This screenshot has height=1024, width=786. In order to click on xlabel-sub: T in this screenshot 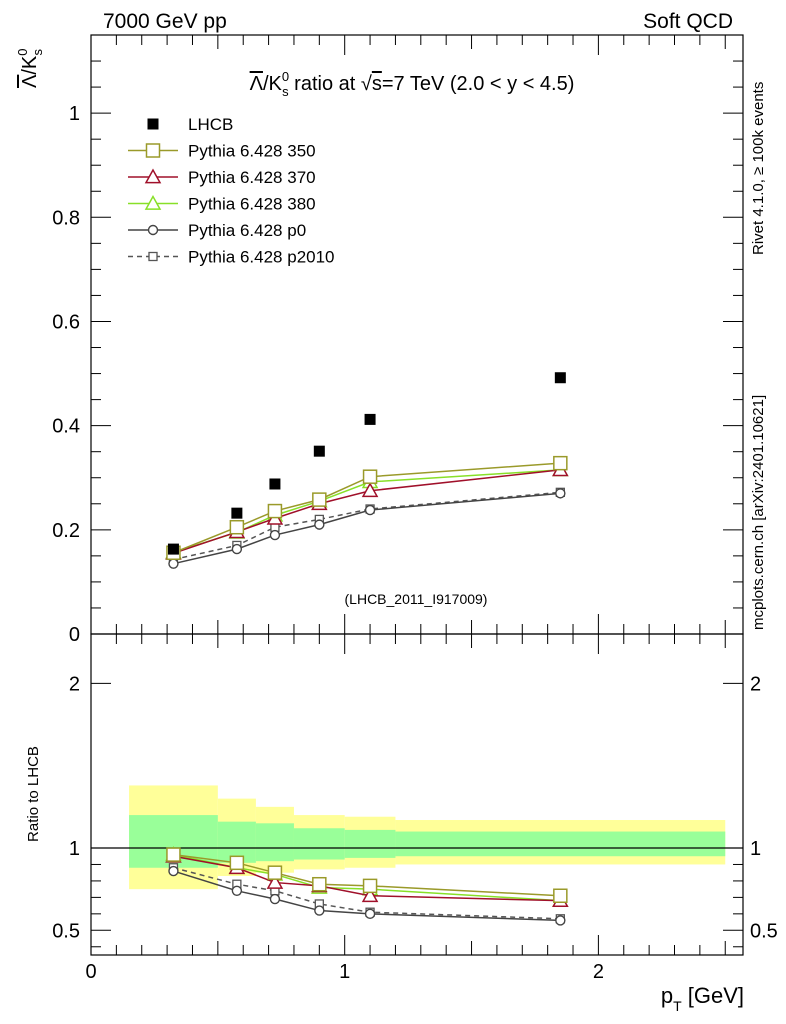, I will do `click(677, 1006)`.